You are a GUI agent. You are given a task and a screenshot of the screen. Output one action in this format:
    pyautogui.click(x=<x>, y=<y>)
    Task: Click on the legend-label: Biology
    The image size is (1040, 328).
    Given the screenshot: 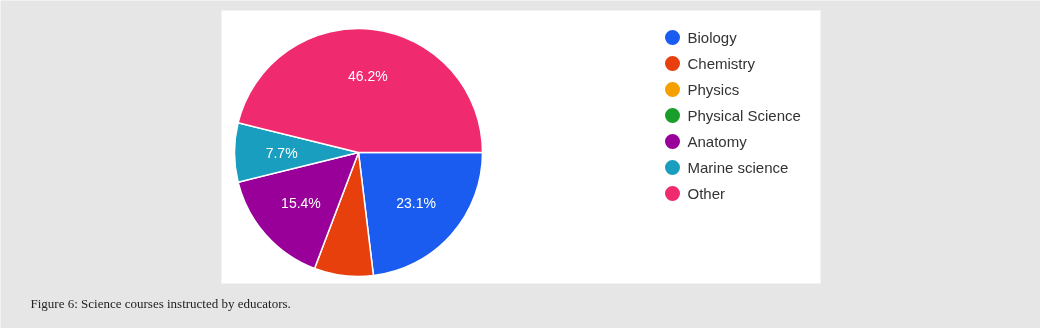 What is the action you would take?
    pyautogui.click(x=712, y=37)
    